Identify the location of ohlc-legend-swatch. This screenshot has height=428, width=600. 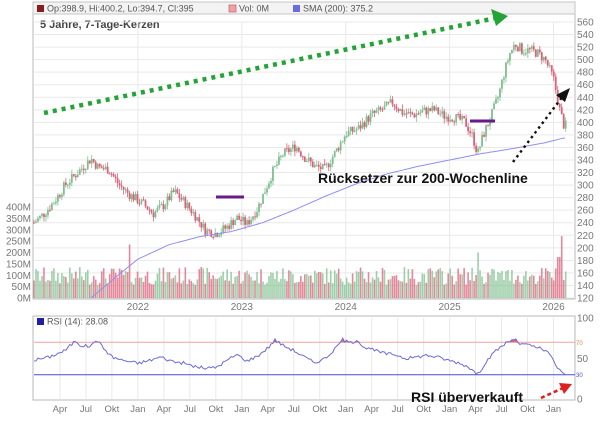
(40, 8).